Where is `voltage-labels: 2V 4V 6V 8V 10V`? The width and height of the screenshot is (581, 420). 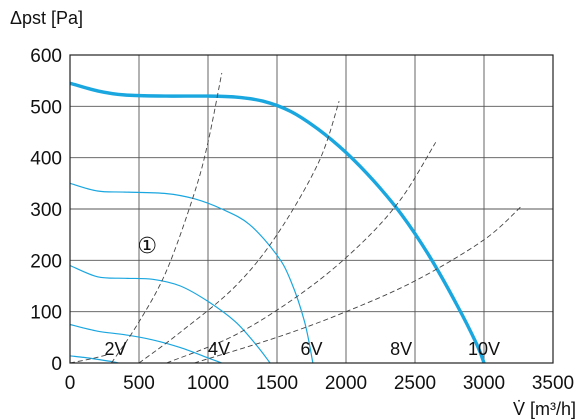
voltage-labels: 2V 4V 6V 8V 10V is located at coordinates (302, 349).